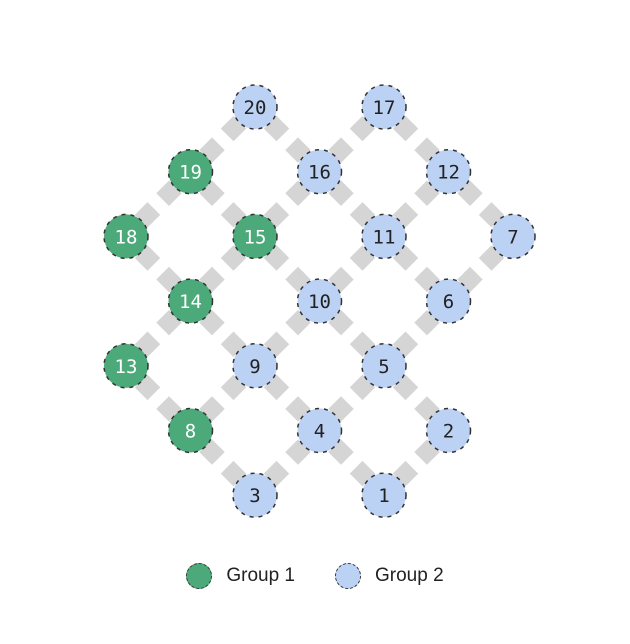 The width and height of the screenshot is (630, 644). I want to click on node-label: 5, so click(383, 367).